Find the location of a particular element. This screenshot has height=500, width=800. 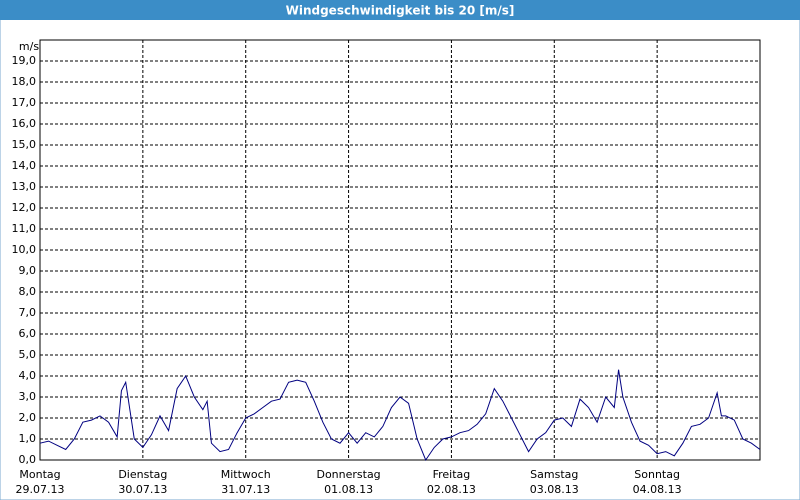

x-tick-label: Sonntag is located at coordinates (657, 474).